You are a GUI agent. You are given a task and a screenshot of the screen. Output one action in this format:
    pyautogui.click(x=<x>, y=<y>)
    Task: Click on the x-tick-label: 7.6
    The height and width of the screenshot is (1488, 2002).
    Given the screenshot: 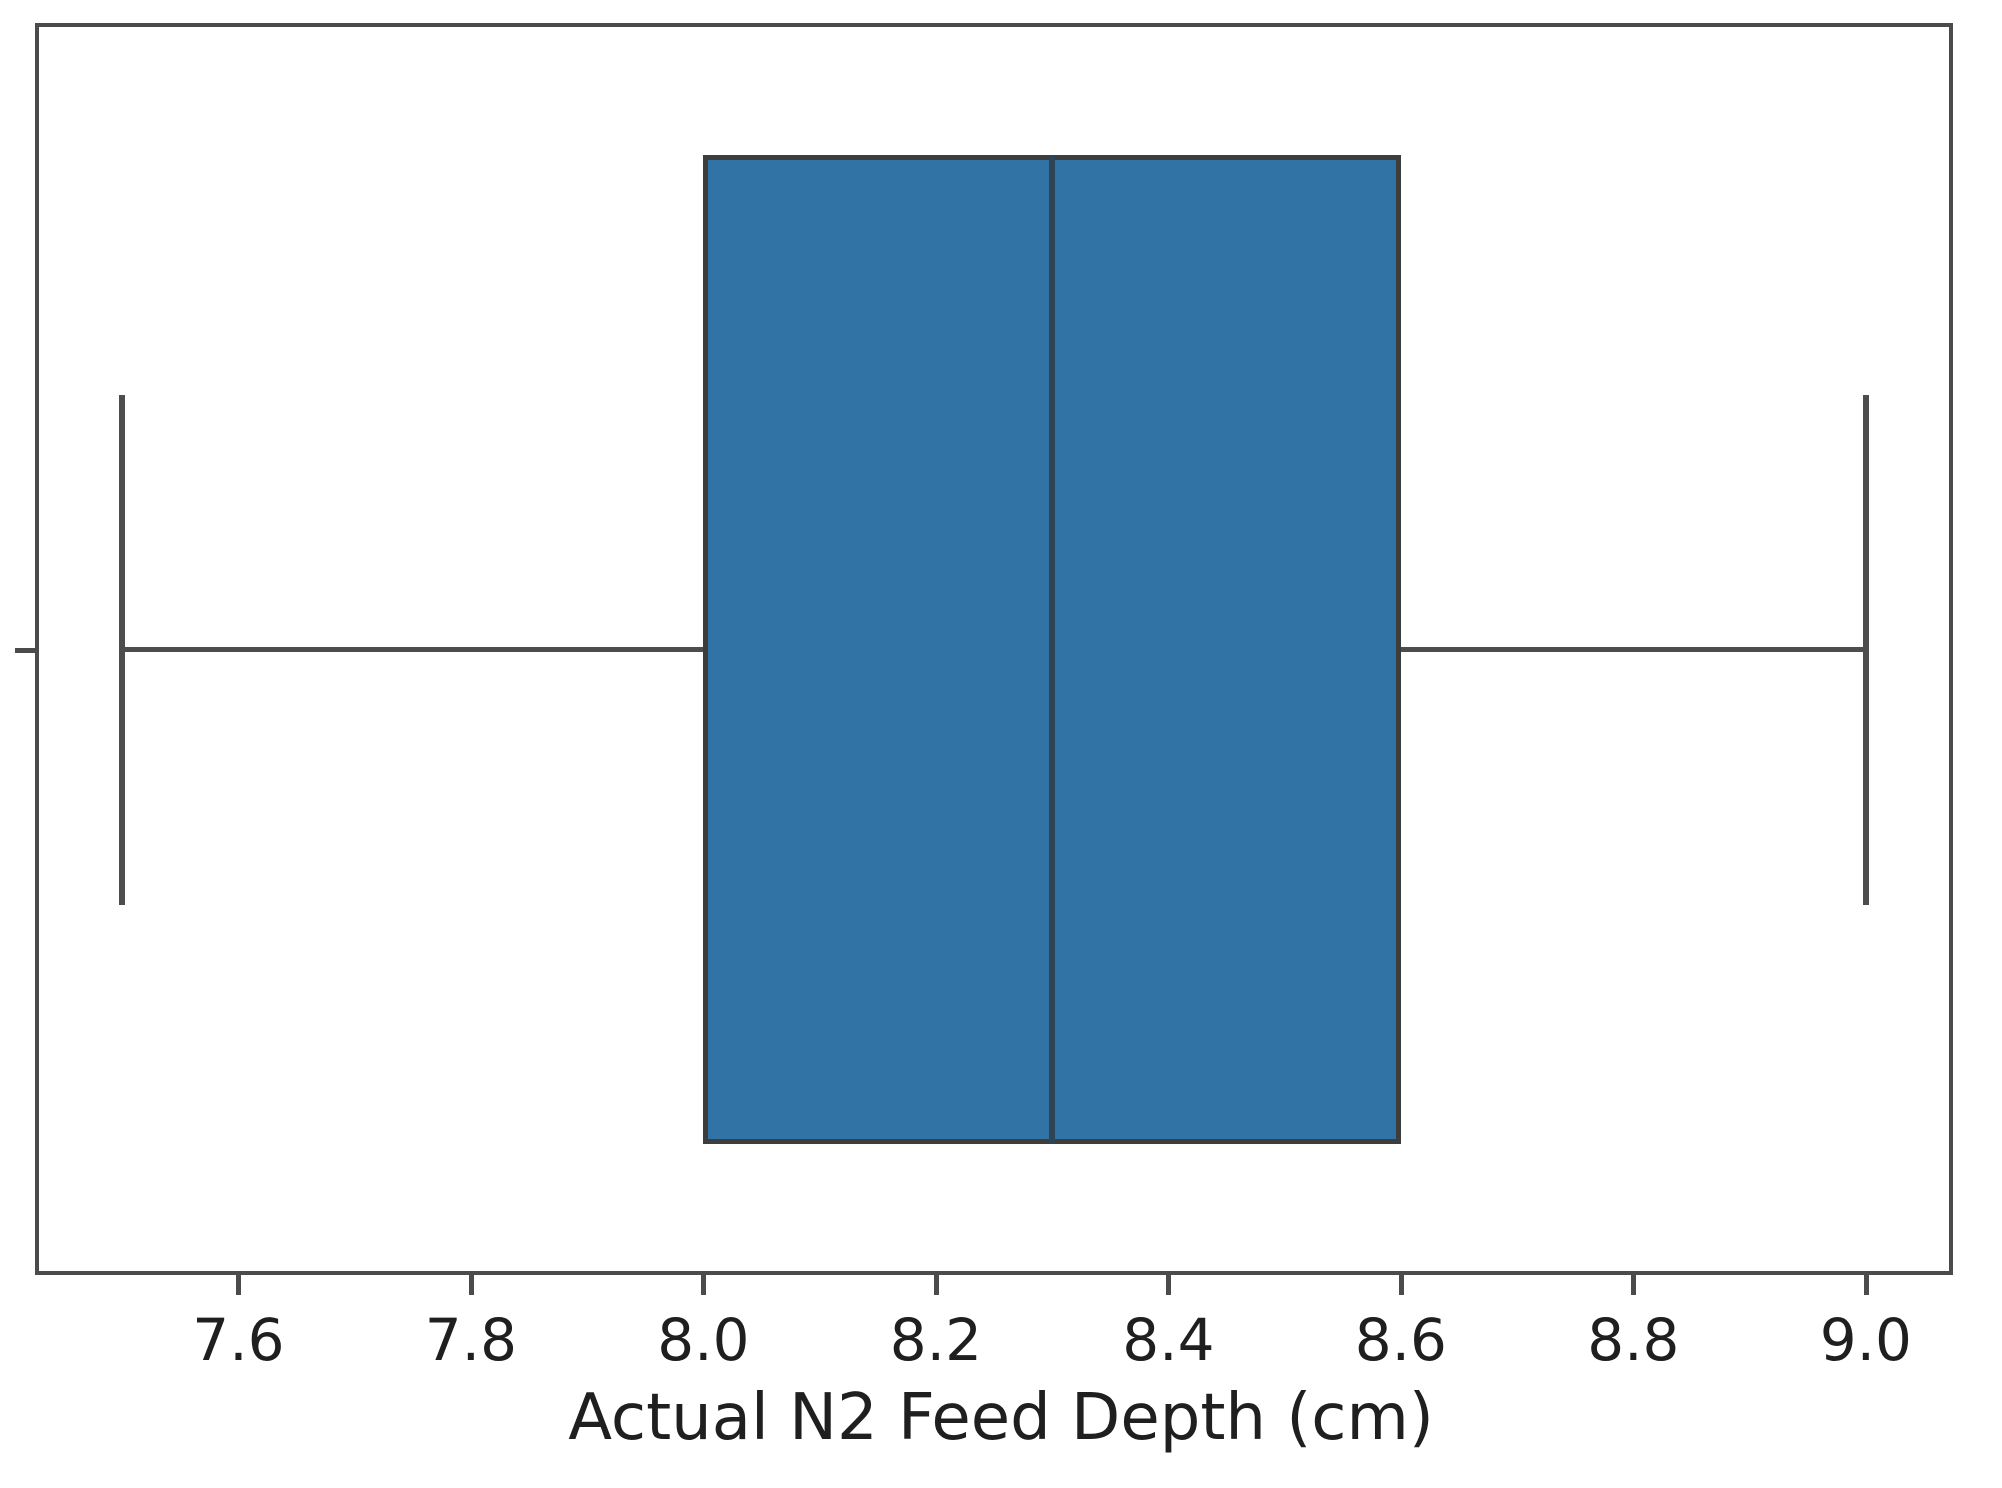 What is the action you would take?
    pyautogui.click(x=238, y=1340)
    